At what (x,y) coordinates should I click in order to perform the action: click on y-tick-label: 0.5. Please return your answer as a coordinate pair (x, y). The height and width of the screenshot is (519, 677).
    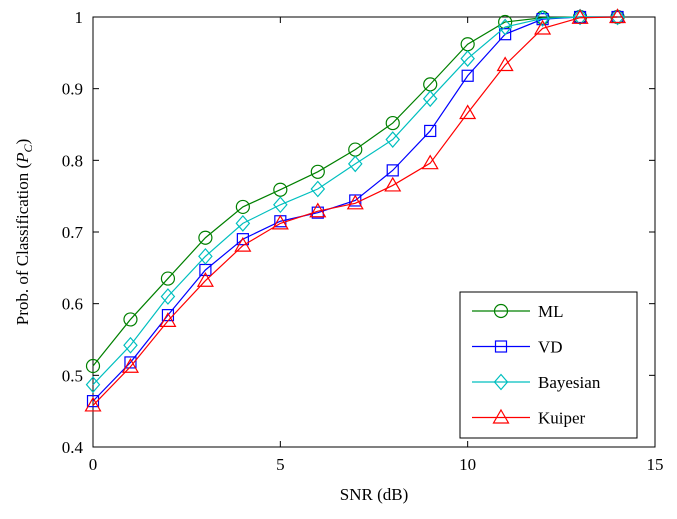
    Looking at the image, I should click on (72, 375).